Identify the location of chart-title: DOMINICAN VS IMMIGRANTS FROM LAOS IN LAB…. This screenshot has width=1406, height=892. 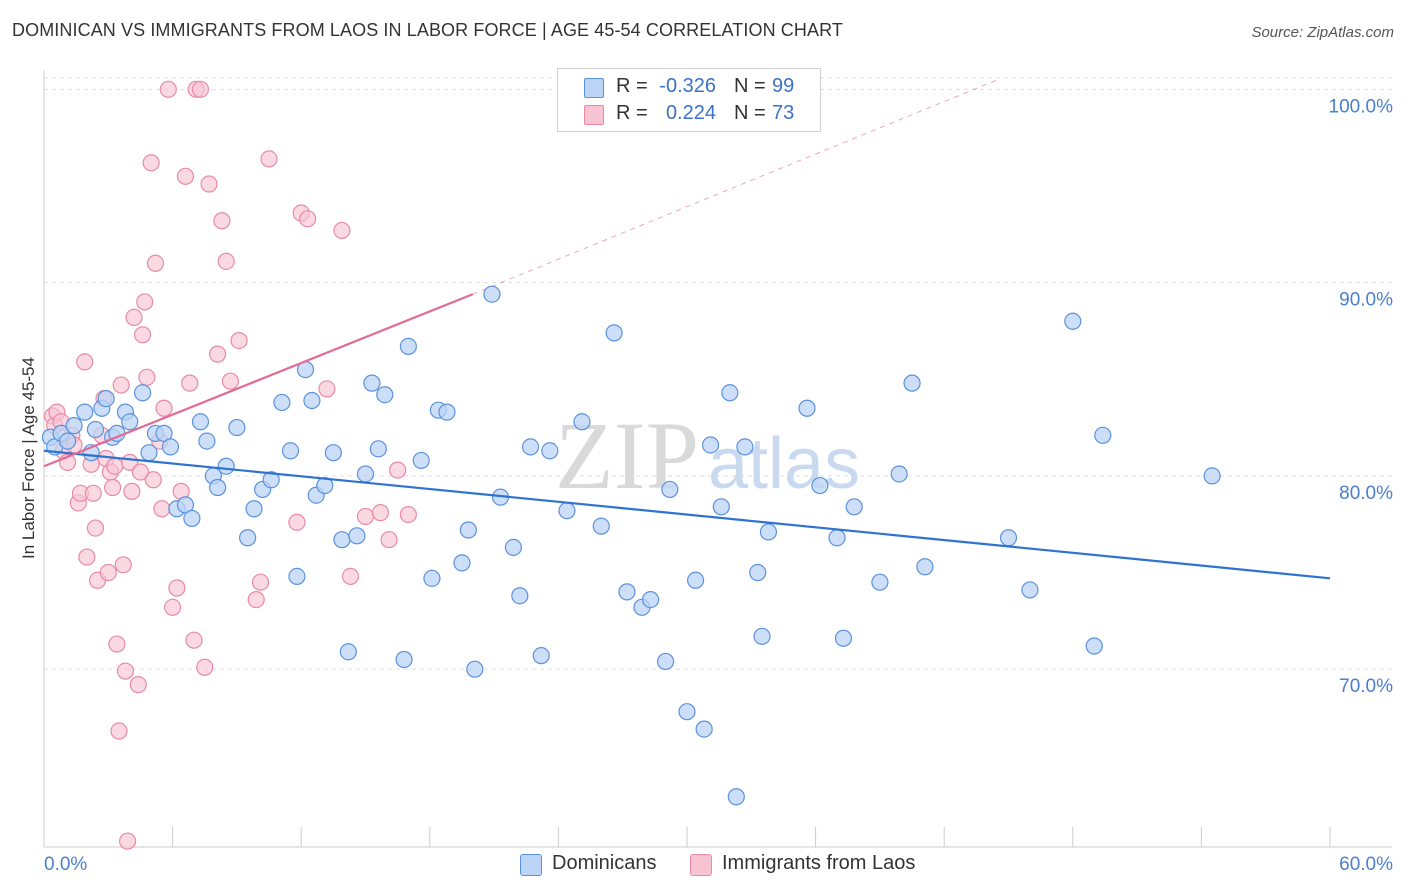
(427, 30).